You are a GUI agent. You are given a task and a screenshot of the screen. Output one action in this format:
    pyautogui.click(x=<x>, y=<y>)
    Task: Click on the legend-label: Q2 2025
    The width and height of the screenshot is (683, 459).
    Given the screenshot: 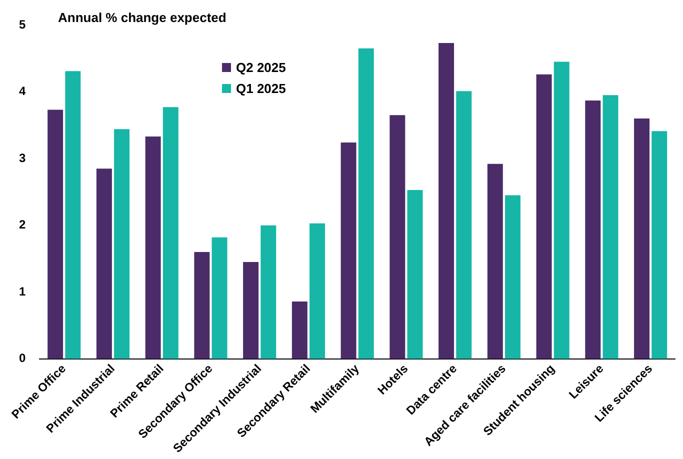 What is the action you would take?
    pyautogui.click(x=261, y=67)
    